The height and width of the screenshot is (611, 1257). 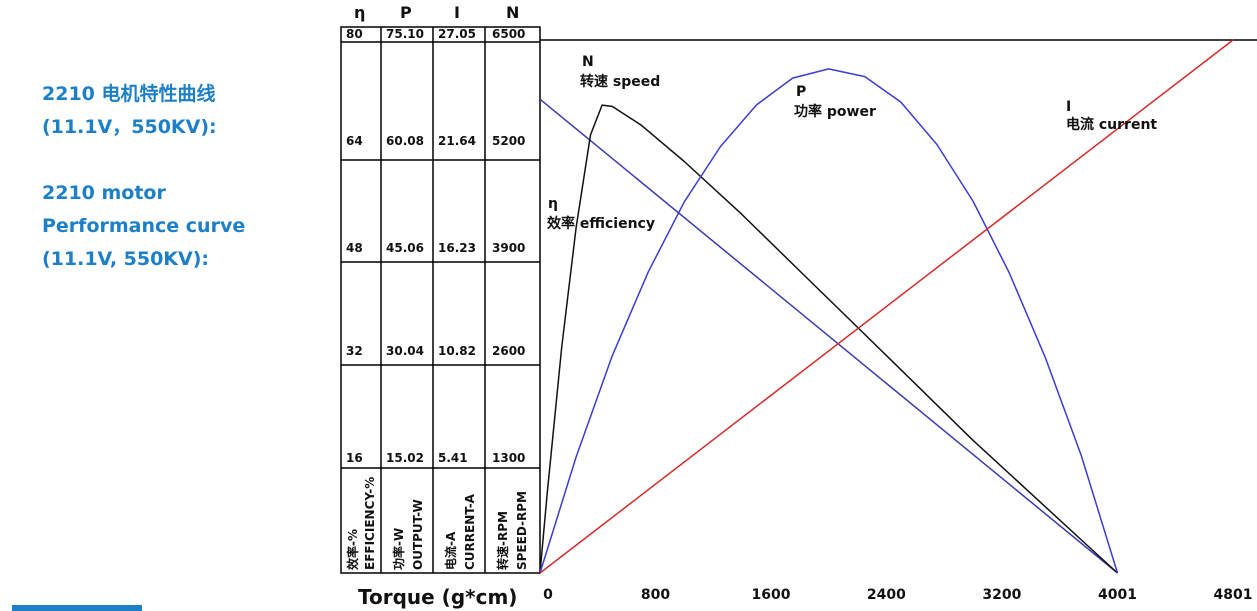 I want to click on unit-label-en: SPEED-RPM, so click(x=522, y=530).